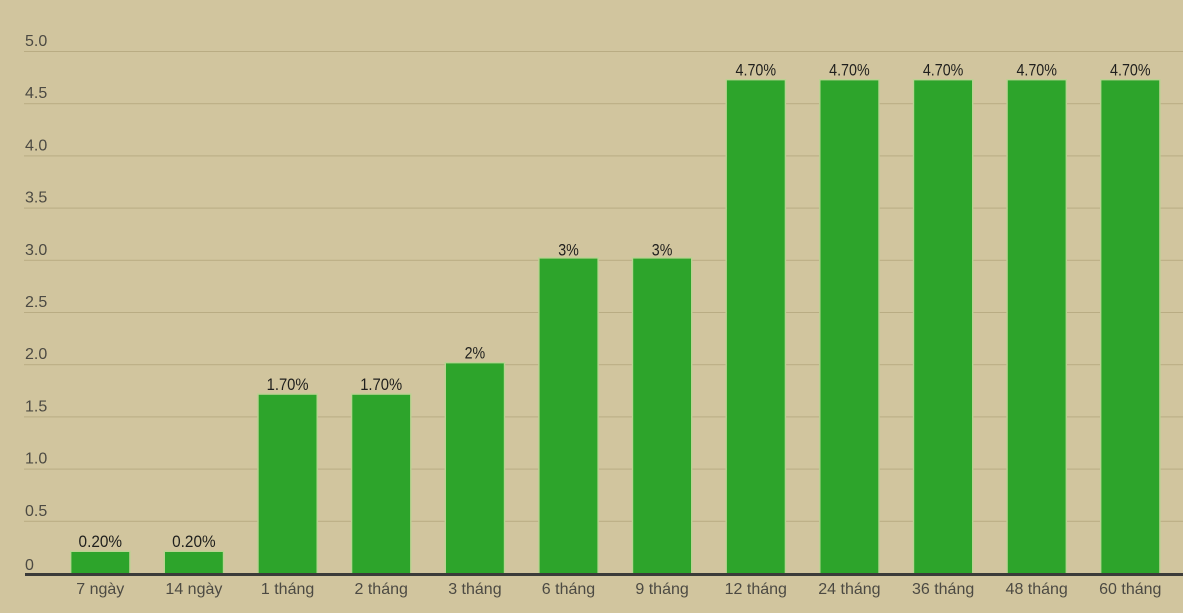  Describe the element at coordinates (756, 589) in the screenshot. I see `svg-text: 12 tháng` at that location.